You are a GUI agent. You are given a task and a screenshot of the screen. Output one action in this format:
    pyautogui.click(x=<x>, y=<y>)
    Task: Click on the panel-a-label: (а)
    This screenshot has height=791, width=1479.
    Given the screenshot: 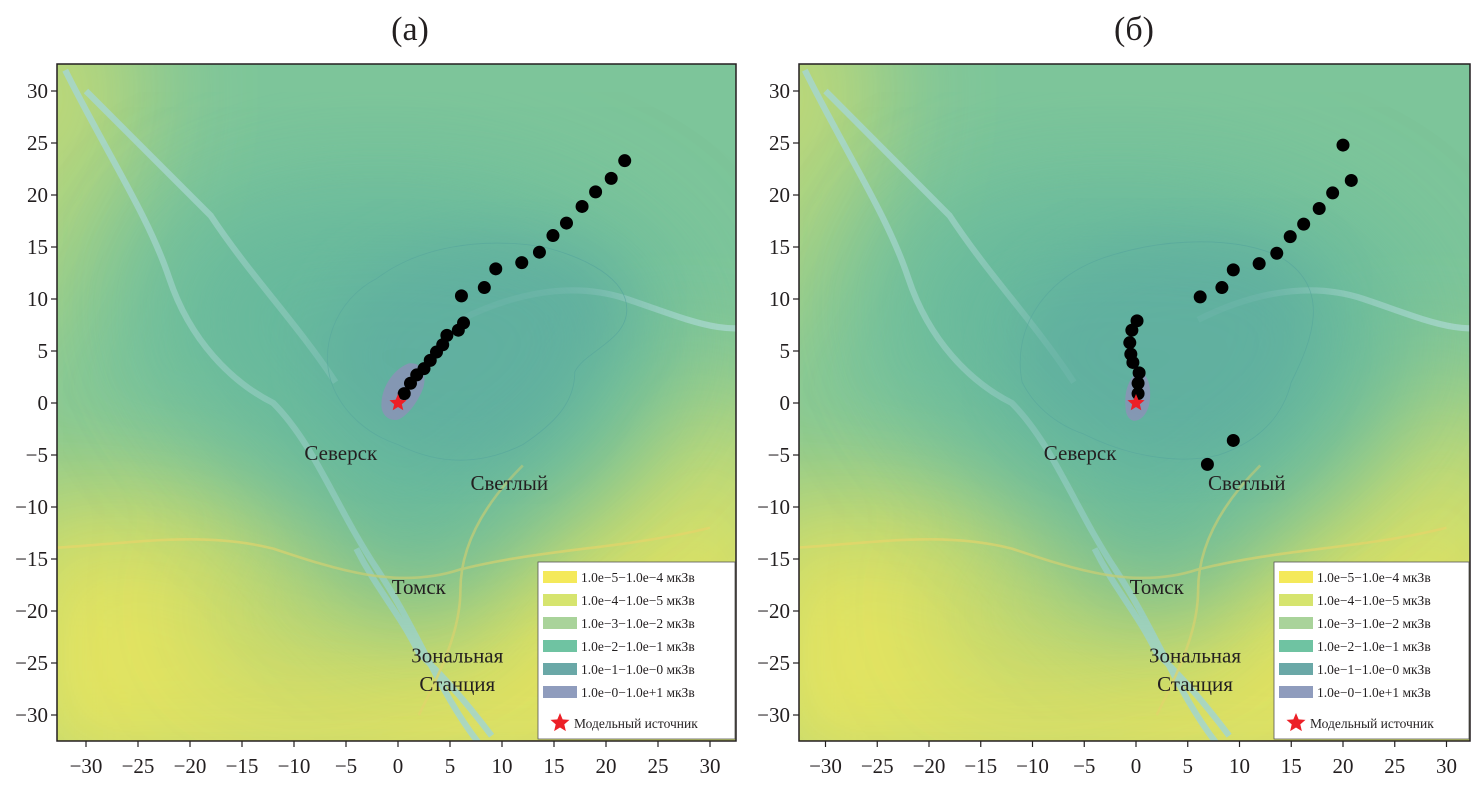 What is the action you would take?
    pyautogui.click(x=410, y=29)
    